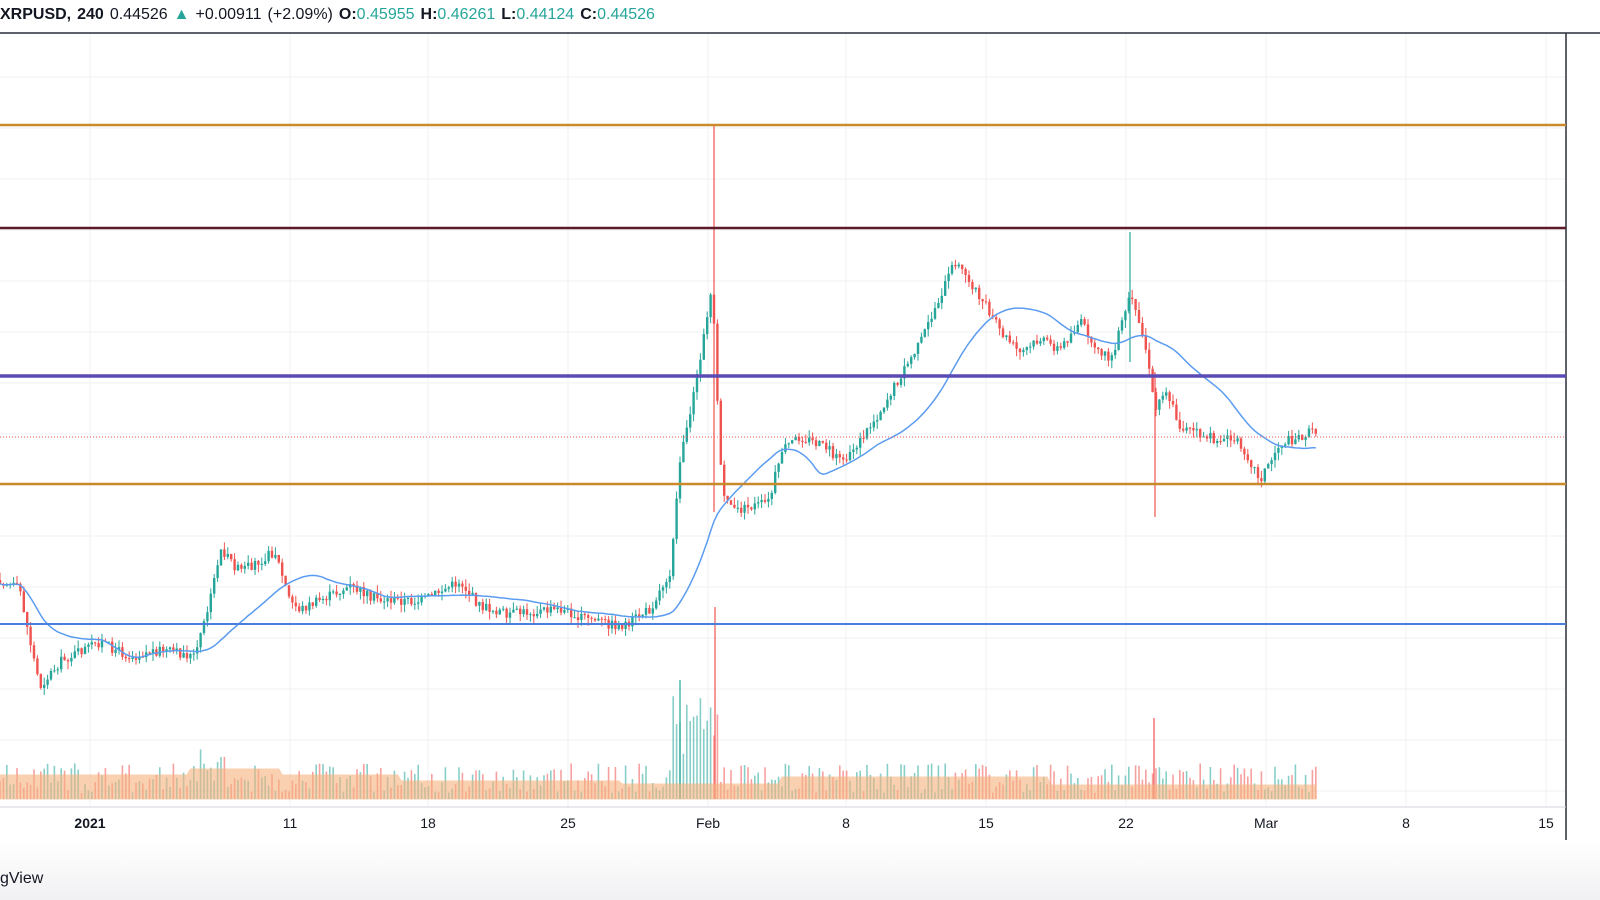 The width and height of the screenshot is (1600, 900). Describe the element at coordinates (36, 14) in the screenshot. I see `symbol-name: XRPUSD,` at that location.